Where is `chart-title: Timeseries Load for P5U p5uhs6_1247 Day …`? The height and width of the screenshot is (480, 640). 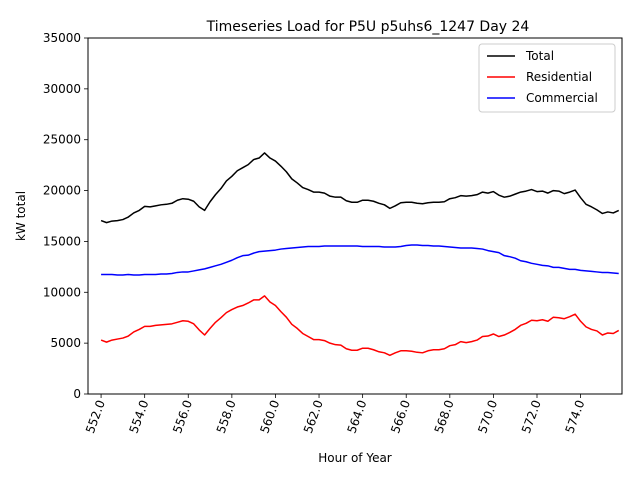
chart-title: Timeseries Load for P5U p5uhs6_1247 Day … is located at coordinates (368, 27).